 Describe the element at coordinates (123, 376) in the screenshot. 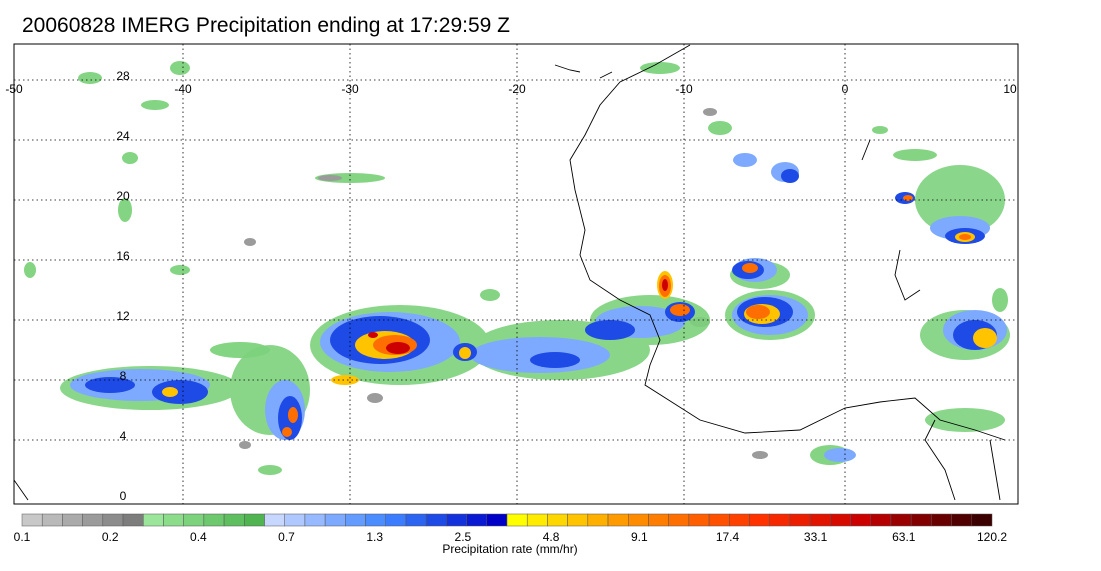

I see `lat-label: 8` at that location.